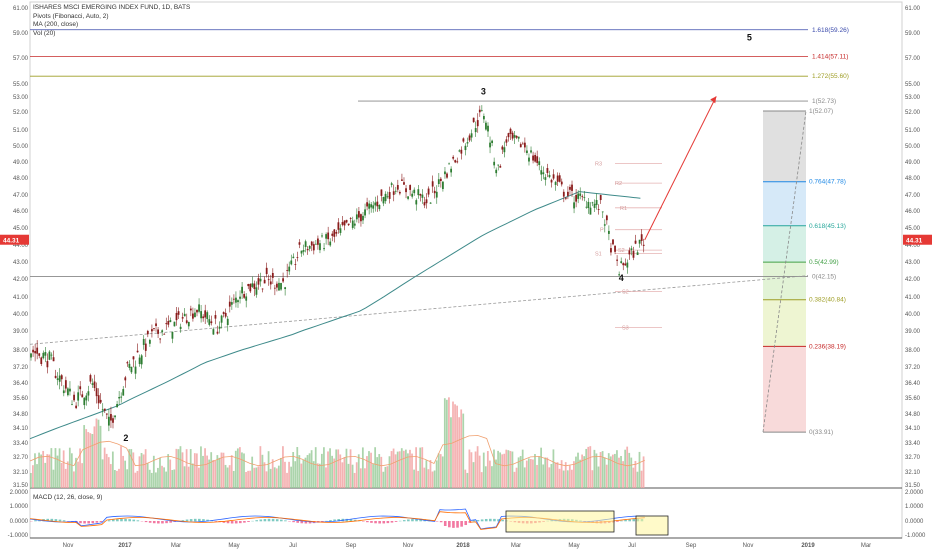 The width and height of the screenshot is (932, 550). What do you see at coordinates (915, 536) in the screenshot?
I see `macd-tick-right: -1.0000` at bounding box center [915, 536].